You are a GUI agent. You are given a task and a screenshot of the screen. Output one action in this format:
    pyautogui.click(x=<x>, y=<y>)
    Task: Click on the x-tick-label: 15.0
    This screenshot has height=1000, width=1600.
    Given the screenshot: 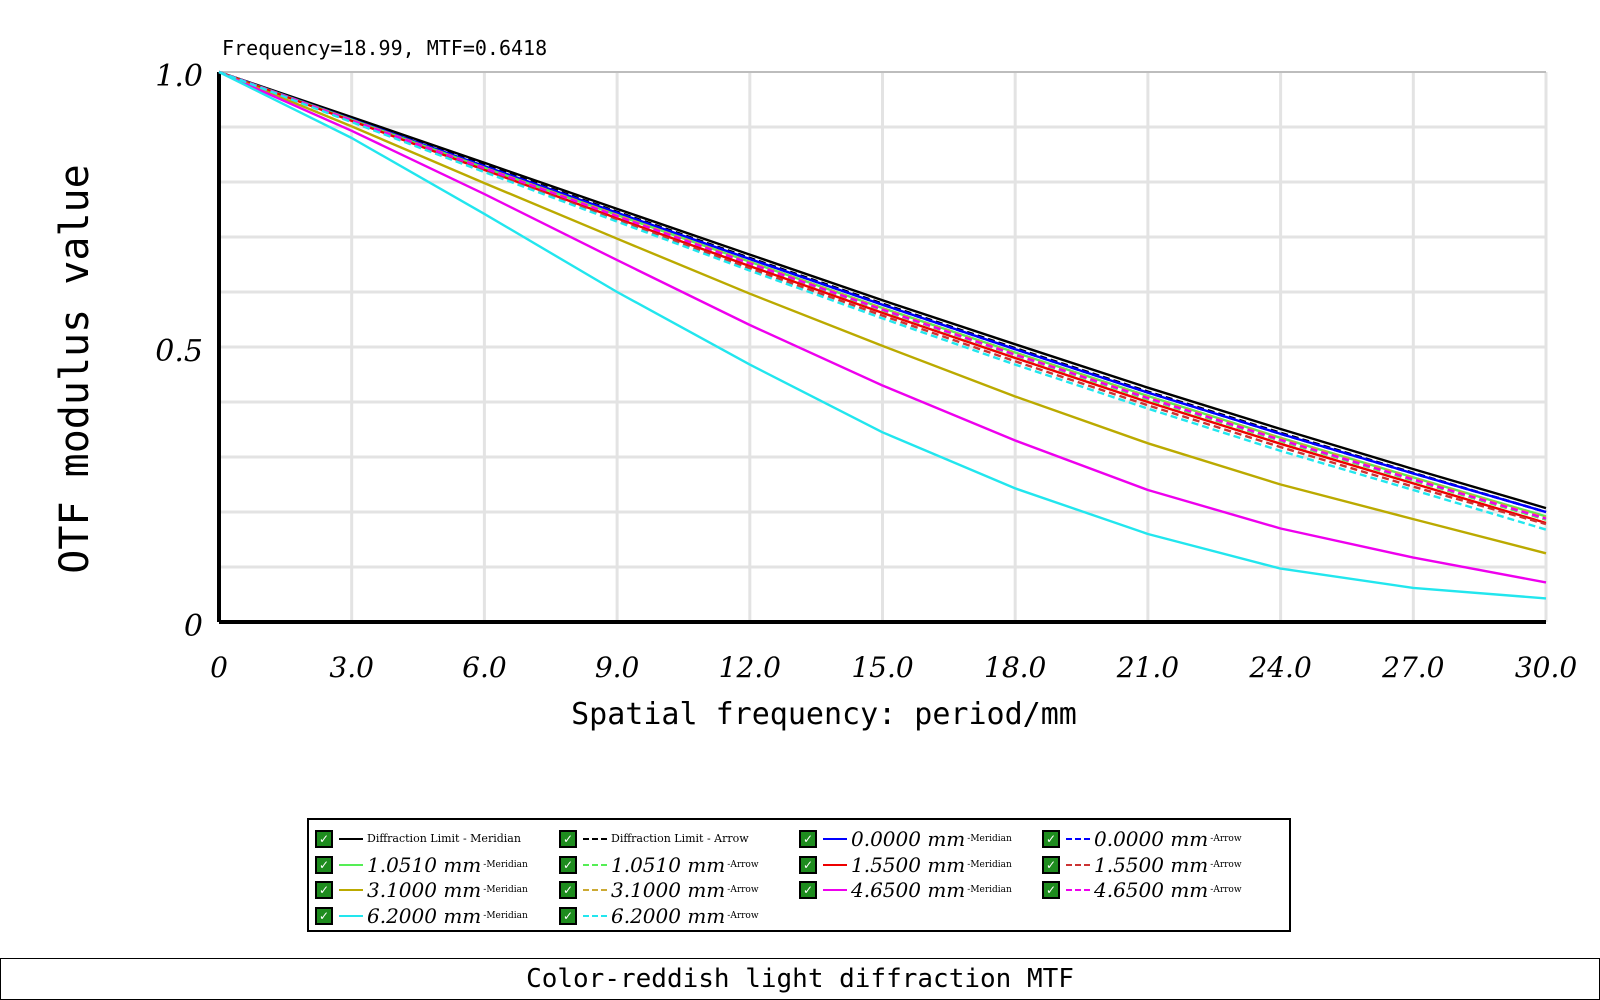 What is the action you would take?
    pyautogui.click(x=882, y=667)
    